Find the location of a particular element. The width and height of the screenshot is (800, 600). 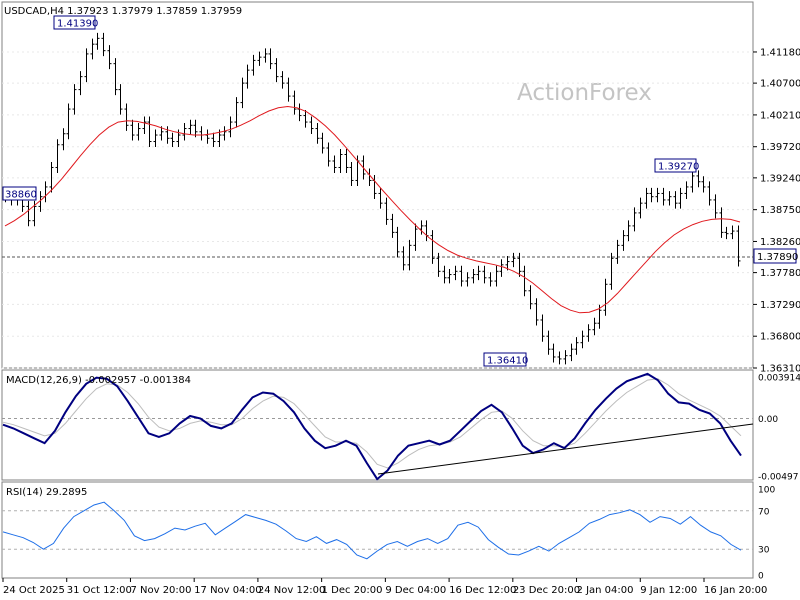

time-tick-label: 16 Jan 20:00 is located at coordinates (735, 590).